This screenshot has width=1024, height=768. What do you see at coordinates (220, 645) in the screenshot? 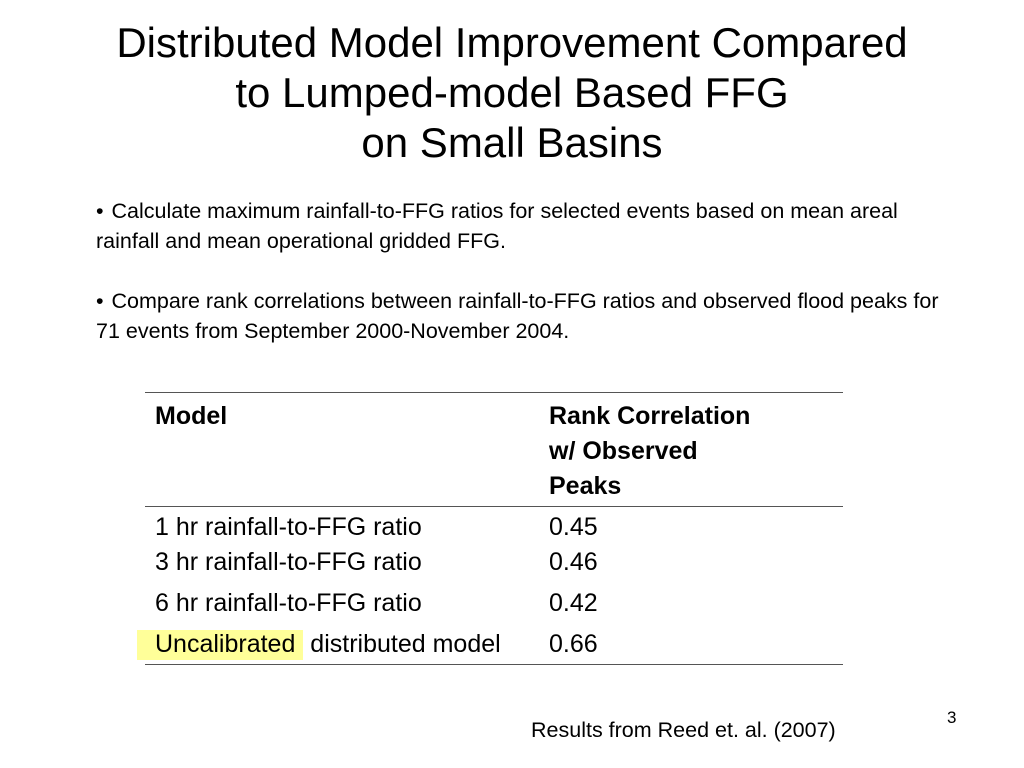
I see `highlighted-text: Uncalibrated` at bounding box center [220, 645].